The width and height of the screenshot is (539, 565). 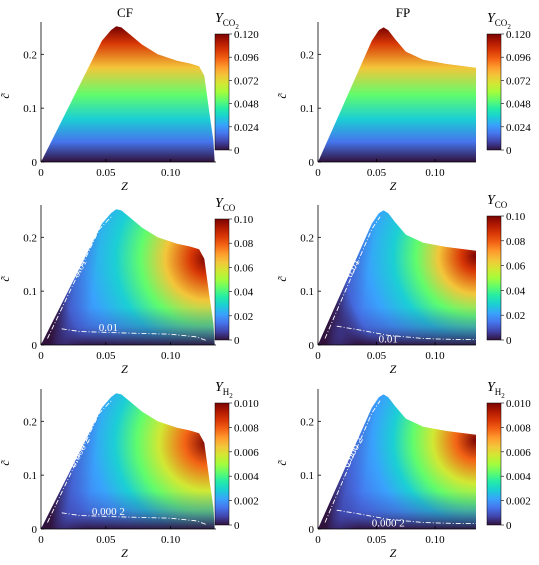 What do you see at coordinates (246, 105) in the screenshot?
I see `colorbar-tick-label: 0.048` at bounding box center [246, 105].